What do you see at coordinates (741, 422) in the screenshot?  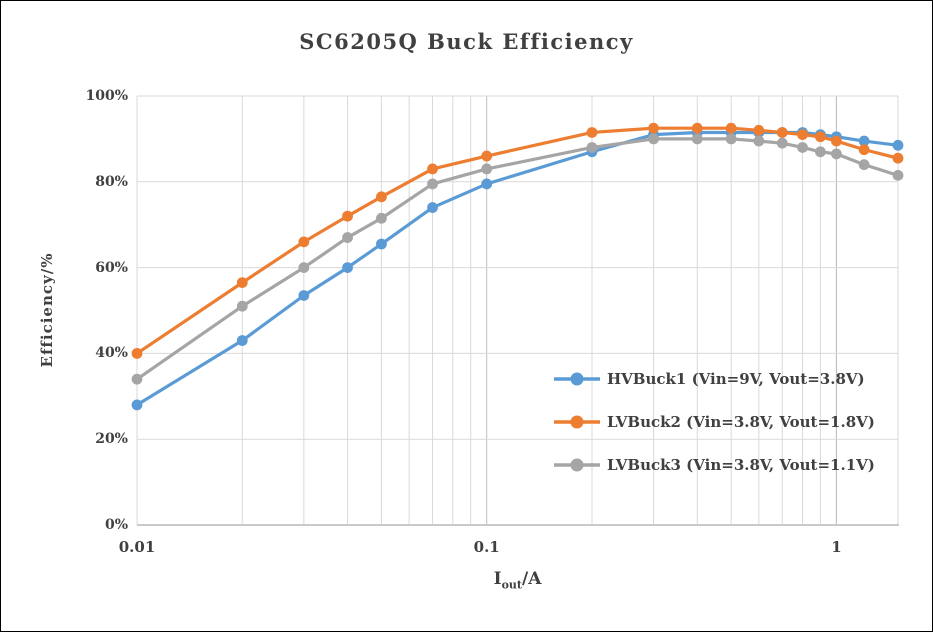 I see `legend-label: LVBuck2 (Vin=3.8V, Vout=1.8V)` at bounding box center [741, 422].